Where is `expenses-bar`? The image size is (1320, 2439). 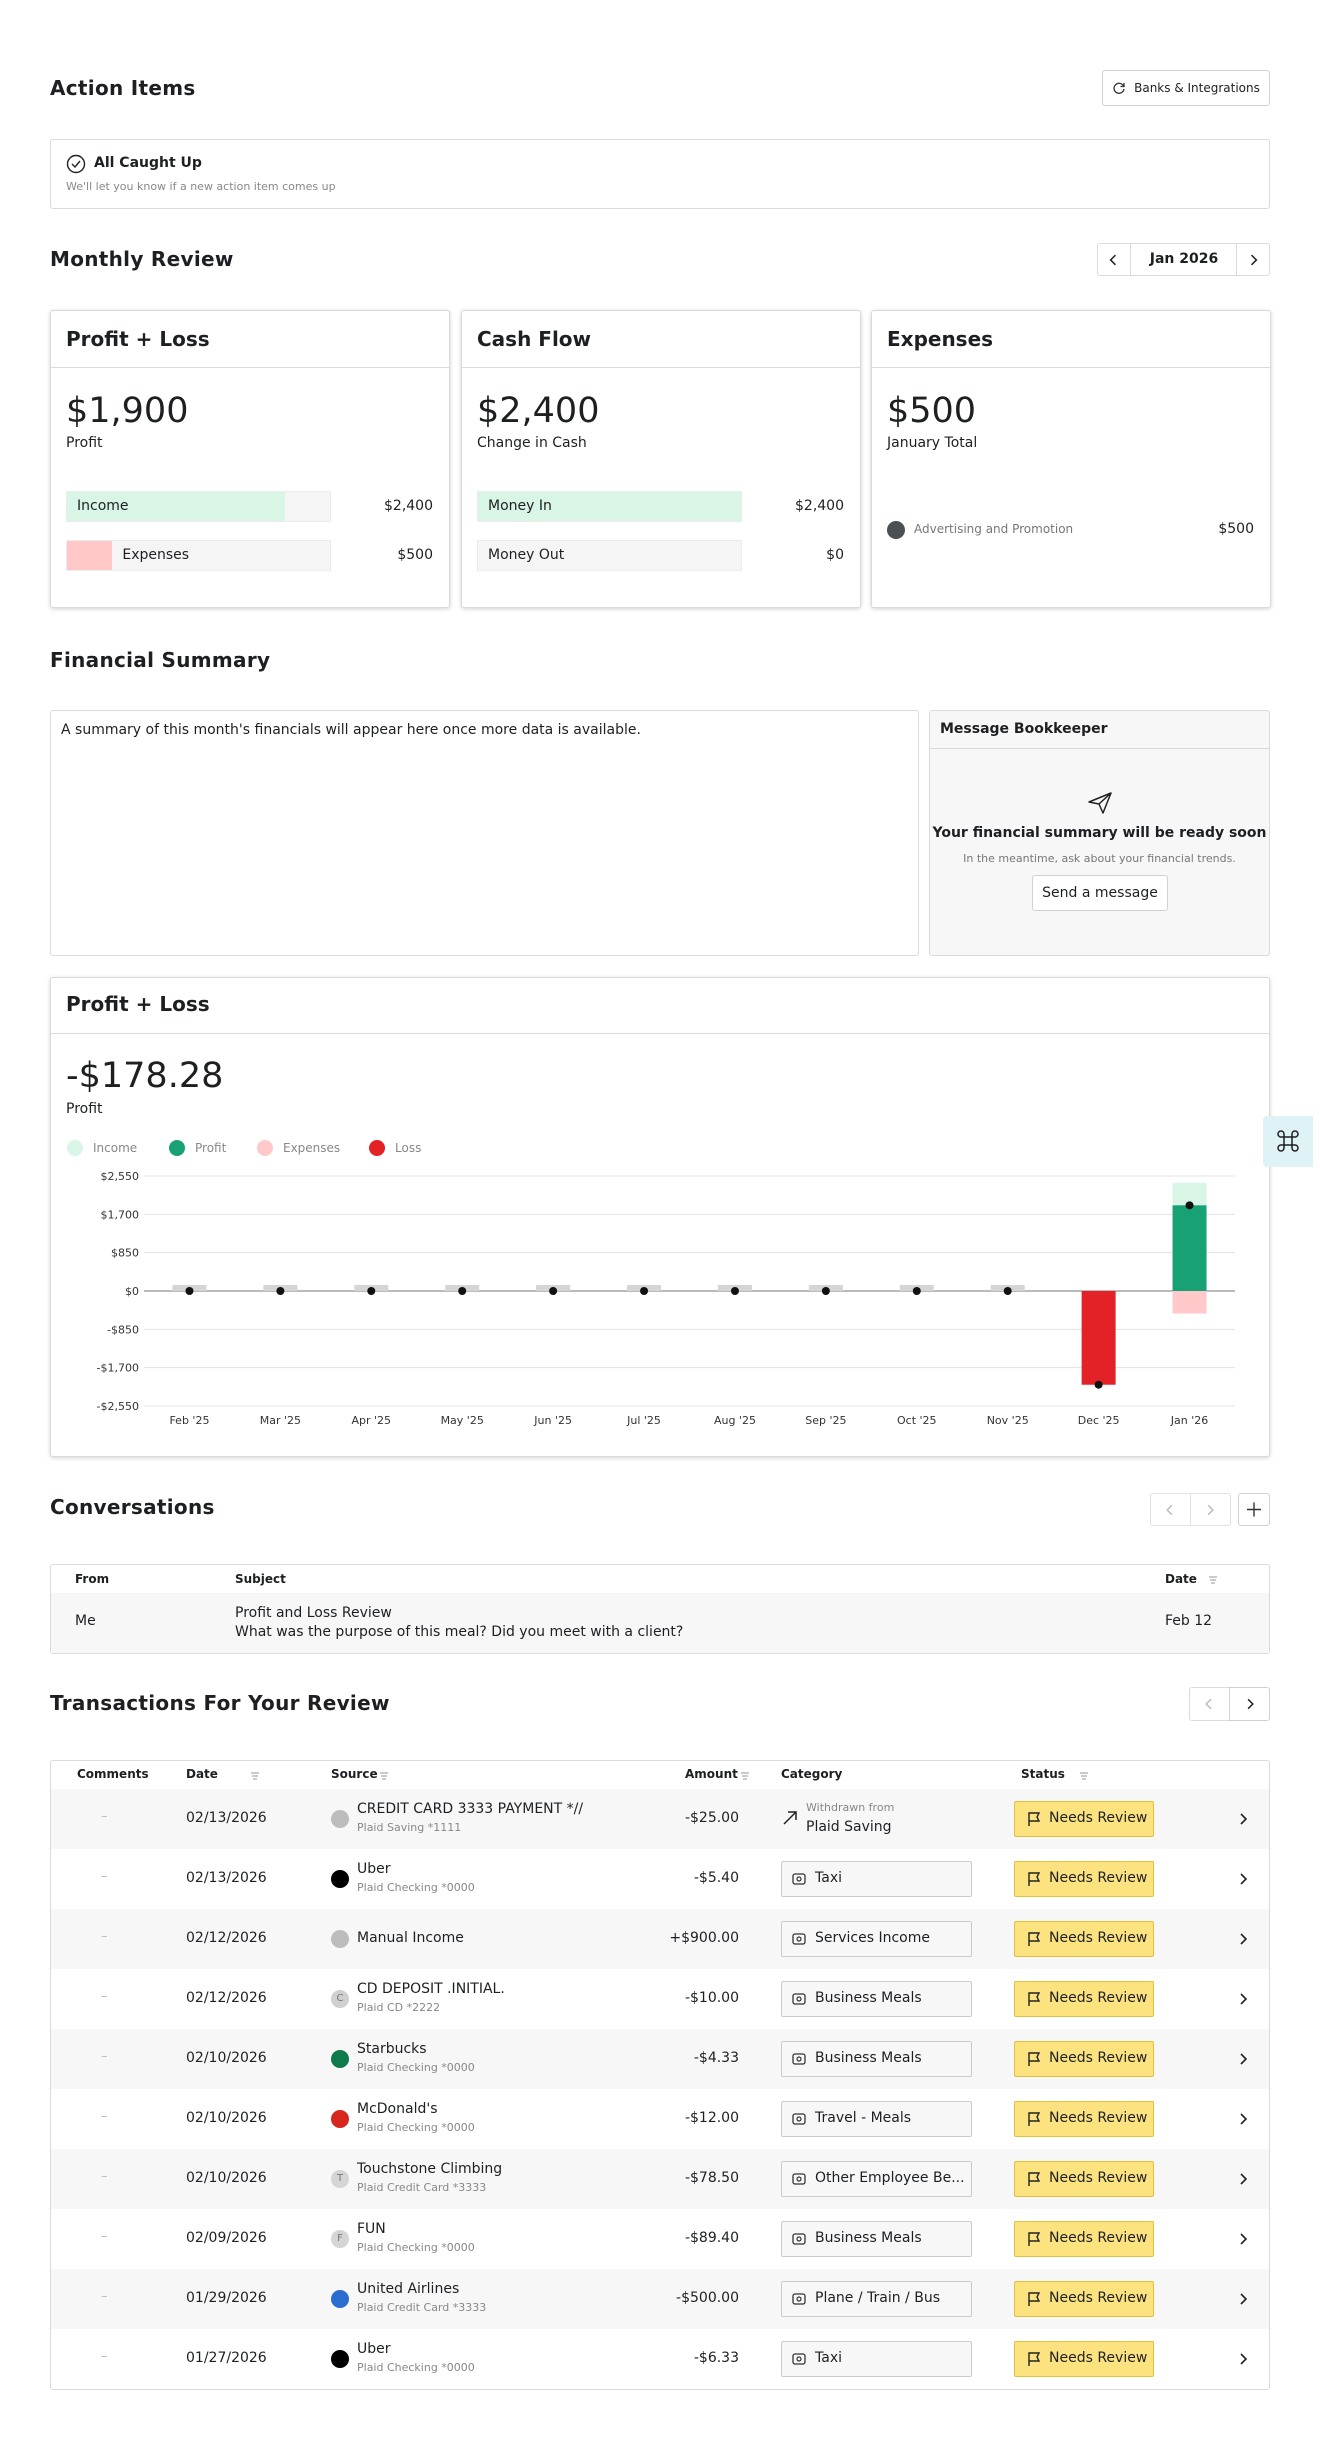 expenses-bar is located at coordinates (1189, 1302).